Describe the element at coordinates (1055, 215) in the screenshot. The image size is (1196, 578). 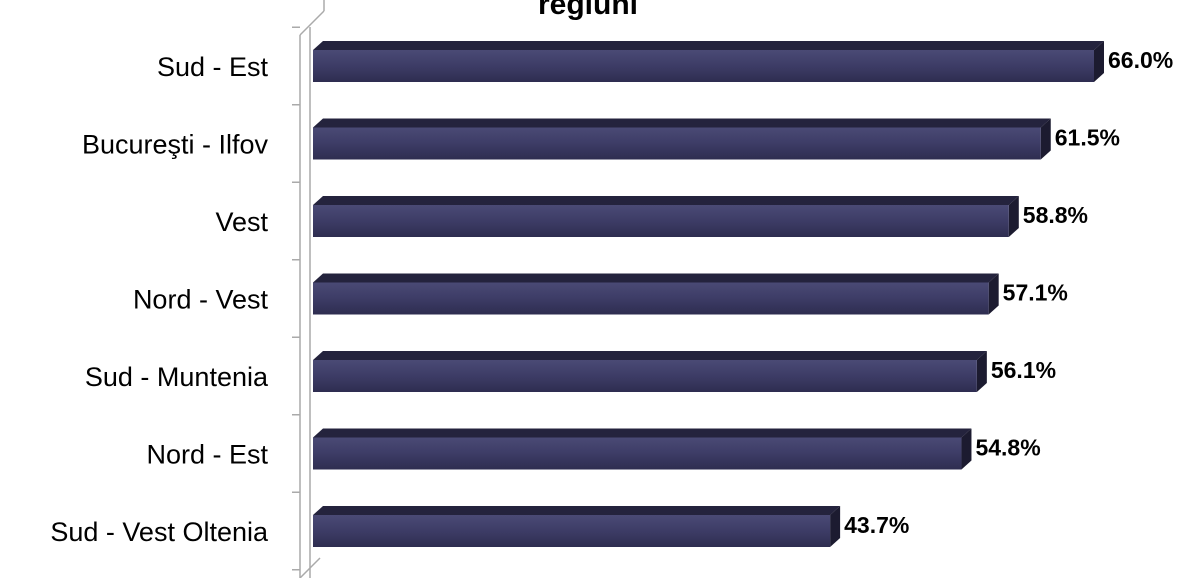
I see `value-label: 58.8%` at that location.